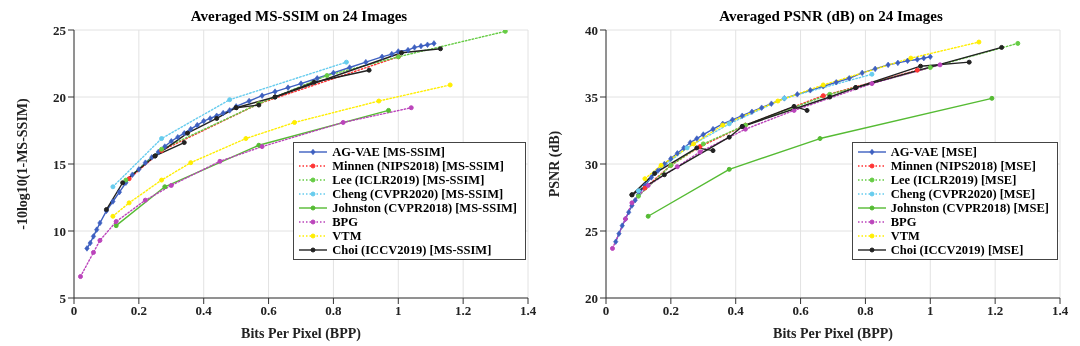 Image resolution: width=1080 pixels, height=346 pixels. I want to click on chart-title: Averaged MS-SSIM on 24 Images, so click(299, 16).